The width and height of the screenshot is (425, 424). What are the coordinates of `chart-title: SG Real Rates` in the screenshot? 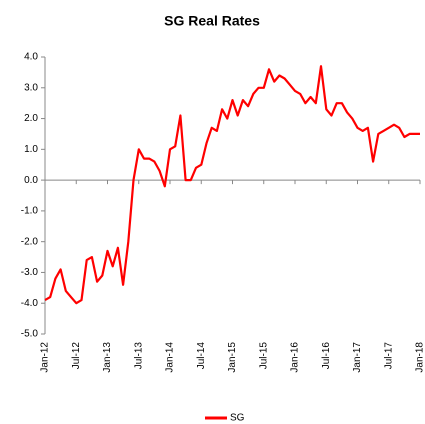 It's located at (212, 21).